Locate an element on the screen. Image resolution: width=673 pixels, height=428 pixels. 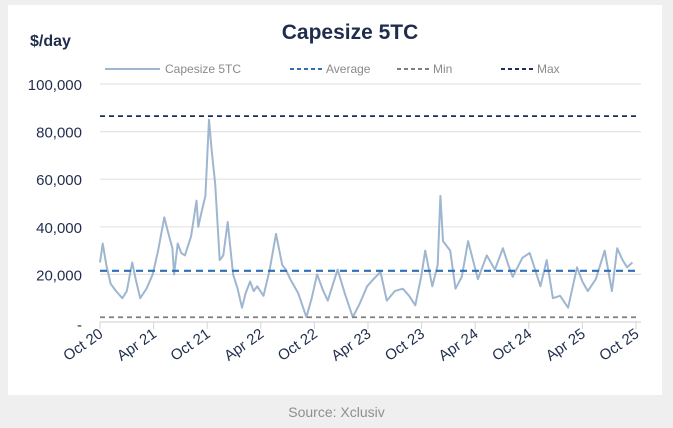
y-tick-label: 20,000 is located at coordinates (59, 275).